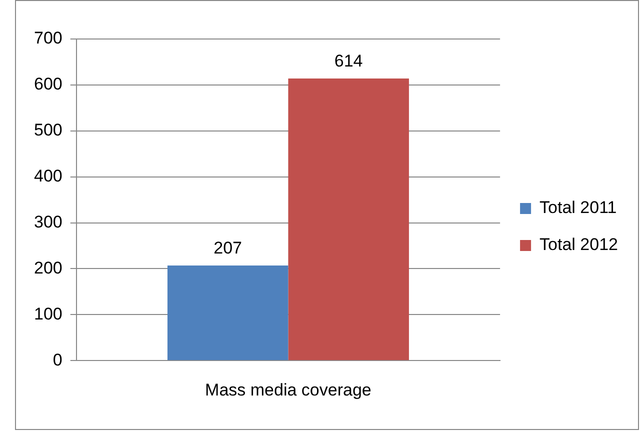  Describe the element at coordinates (48, 268) in the screenshot. I see `y-tick-label: 200` at that location.